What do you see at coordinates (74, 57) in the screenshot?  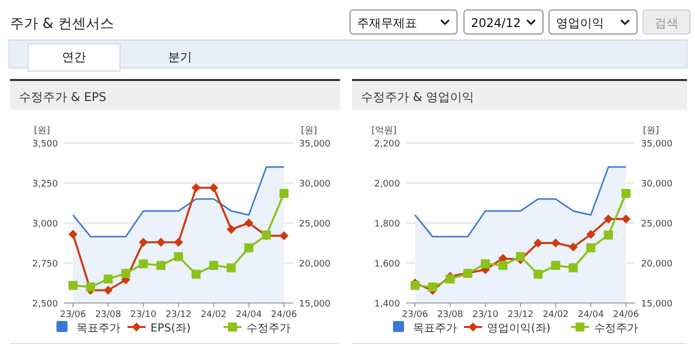 I see `text: 연간` at bounding box center [74, 57].